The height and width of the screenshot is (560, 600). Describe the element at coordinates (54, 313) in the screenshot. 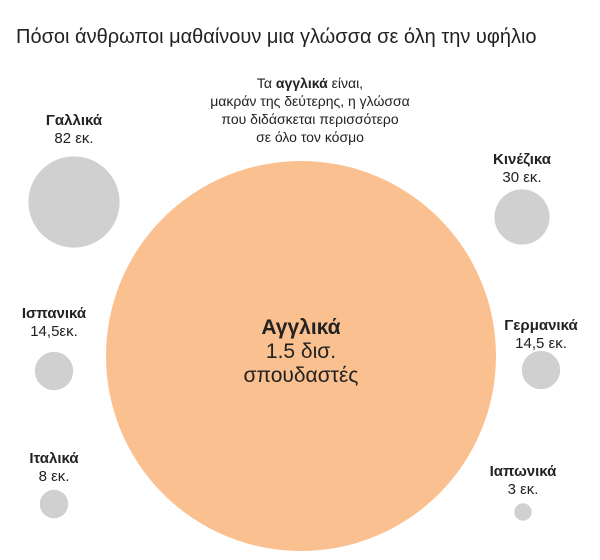

I see `bubble-label-spanish: Ισπανικά` at that location.